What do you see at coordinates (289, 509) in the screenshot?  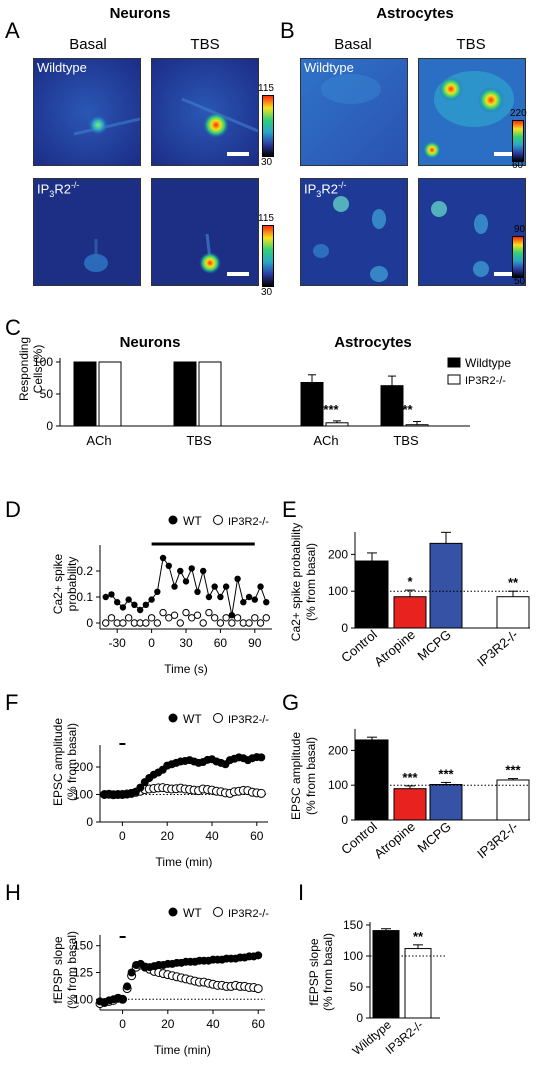 I see `panel-label-e: E` at bounding box center [289, 509].